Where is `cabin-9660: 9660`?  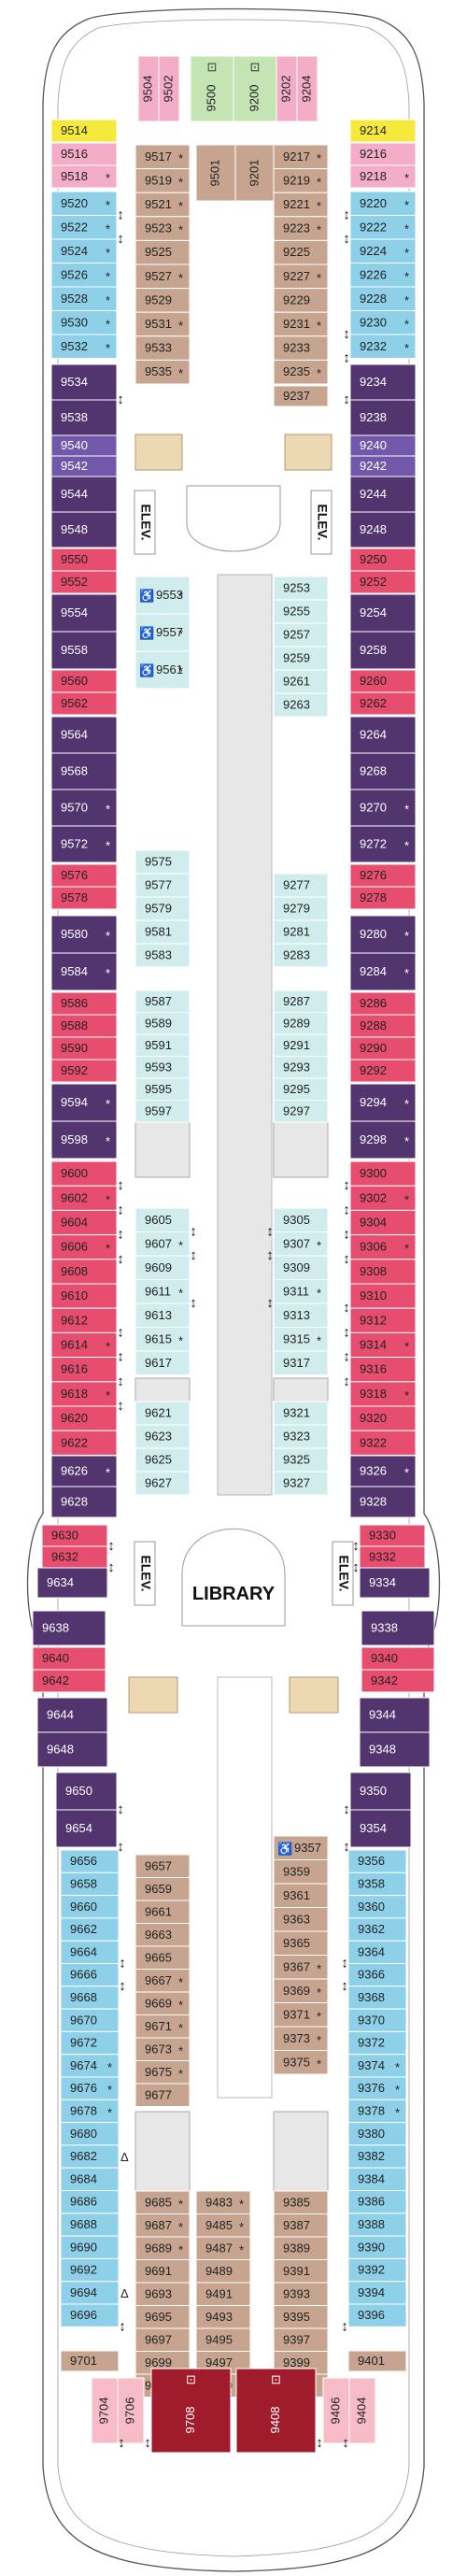 cabin-9660: 9660 is located at coordinates (90, 1907).